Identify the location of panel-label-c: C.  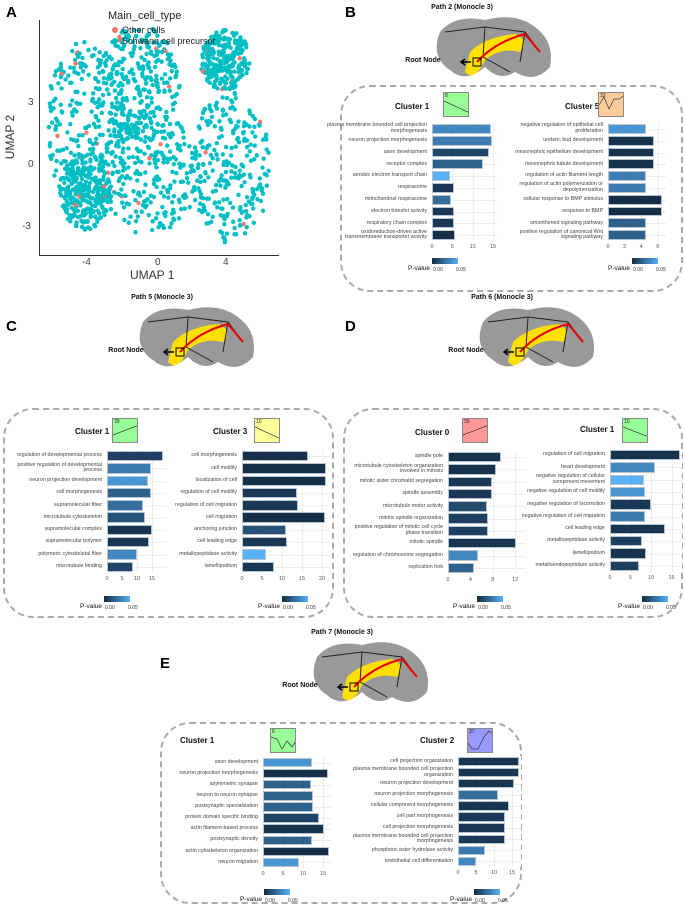
(11, 326).